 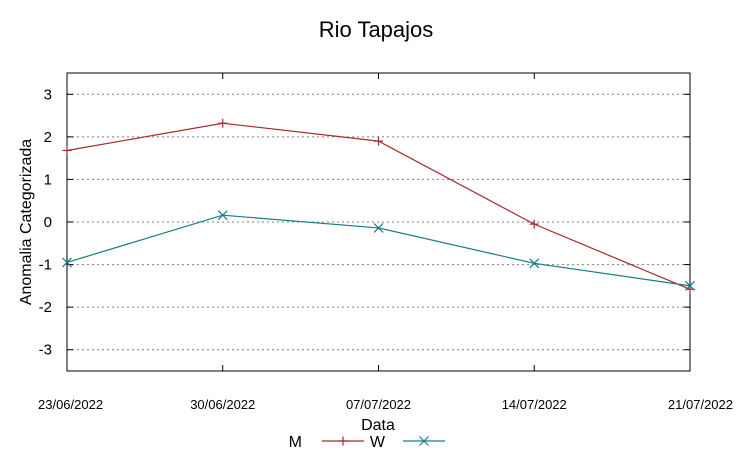 What do you see at coordinates (378, 425) in the screenshot?
I see `x-axis-label: Data` at bounding box center [378, 425].